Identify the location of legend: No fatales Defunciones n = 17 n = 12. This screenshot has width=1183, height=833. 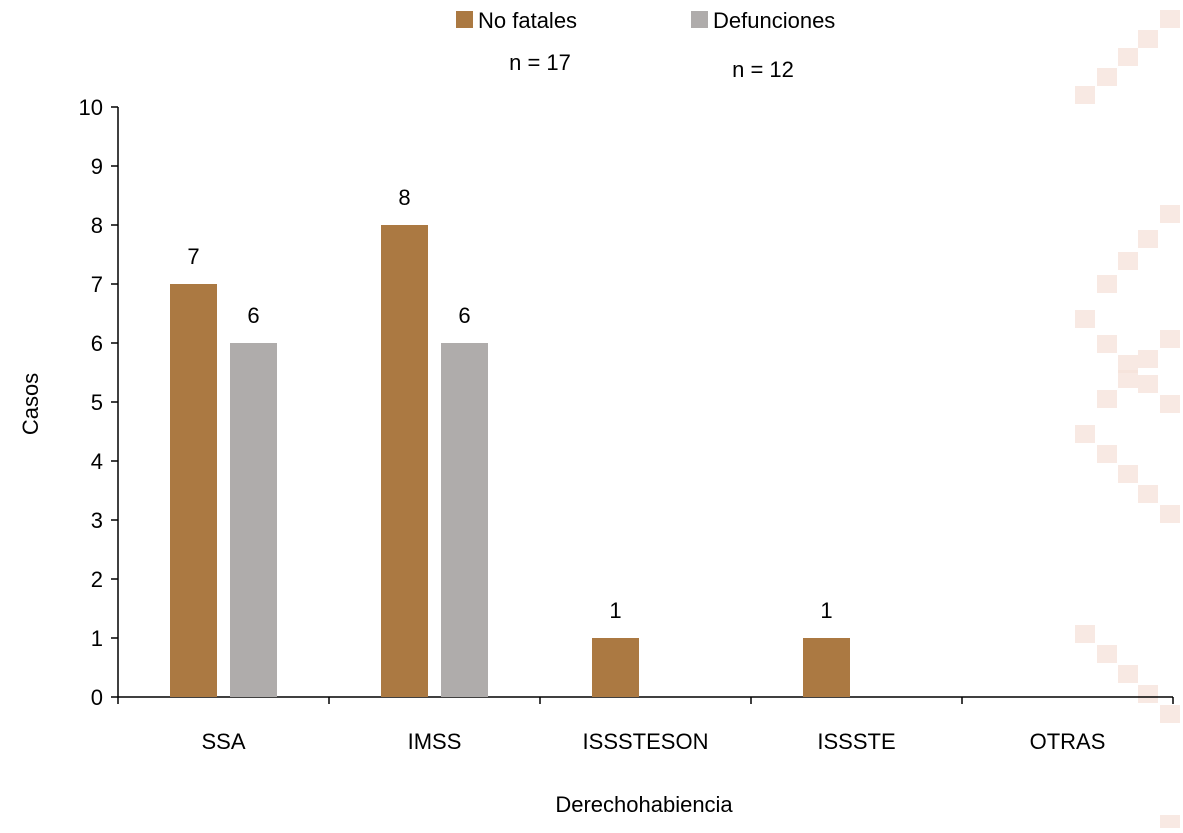
(645, 45).